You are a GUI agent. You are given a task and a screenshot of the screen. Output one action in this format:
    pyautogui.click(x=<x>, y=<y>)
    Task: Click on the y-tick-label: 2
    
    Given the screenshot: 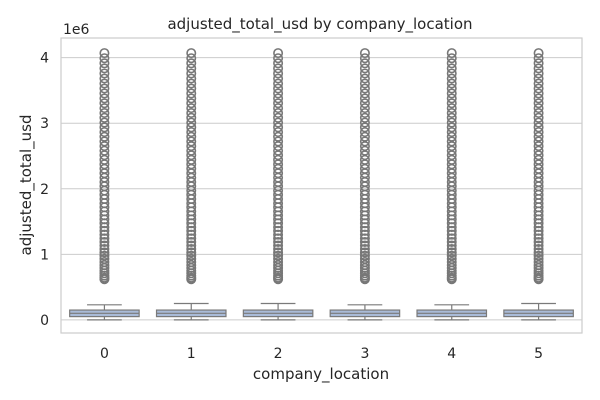 What is the action you would take?
    pyautogui.click(x=44, y=190)
    